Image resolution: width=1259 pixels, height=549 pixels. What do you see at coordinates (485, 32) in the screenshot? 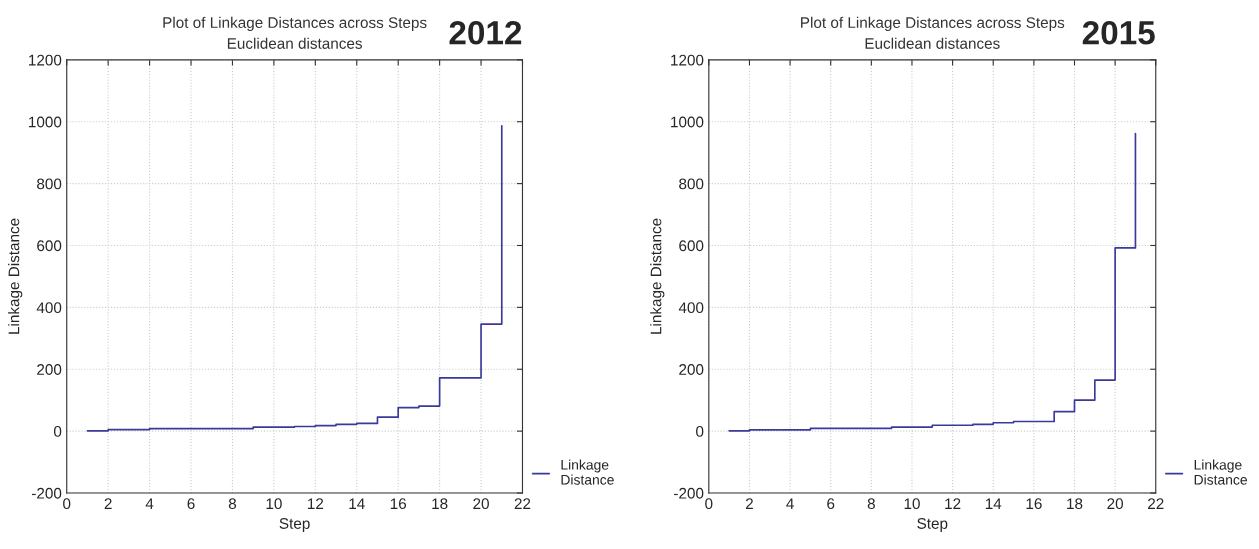
I see `text: 2012` at bounding box center [485, 32].